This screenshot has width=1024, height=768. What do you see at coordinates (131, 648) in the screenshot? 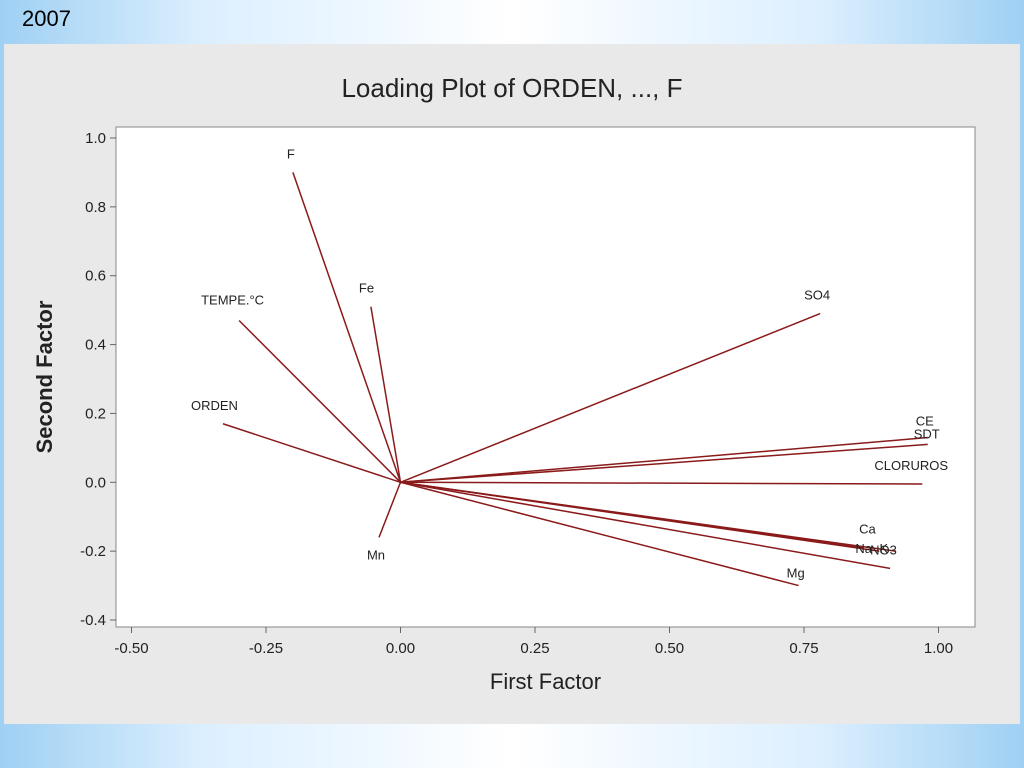
I see `x-tick-label: -0.50` at bounding box center [131, 648].